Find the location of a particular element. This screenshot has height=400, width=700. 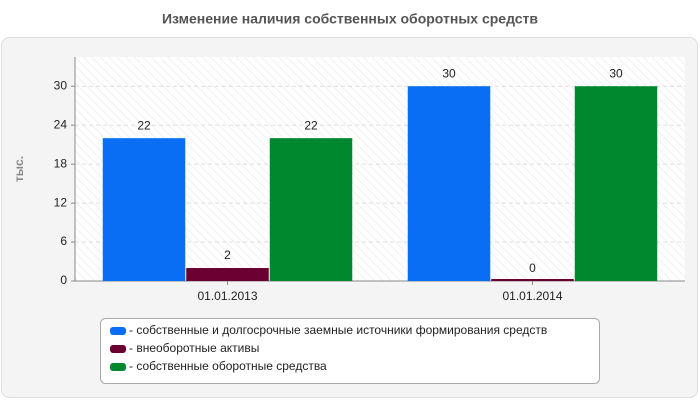

y-axis-label: тыс. is located at coordinates (19, 169).